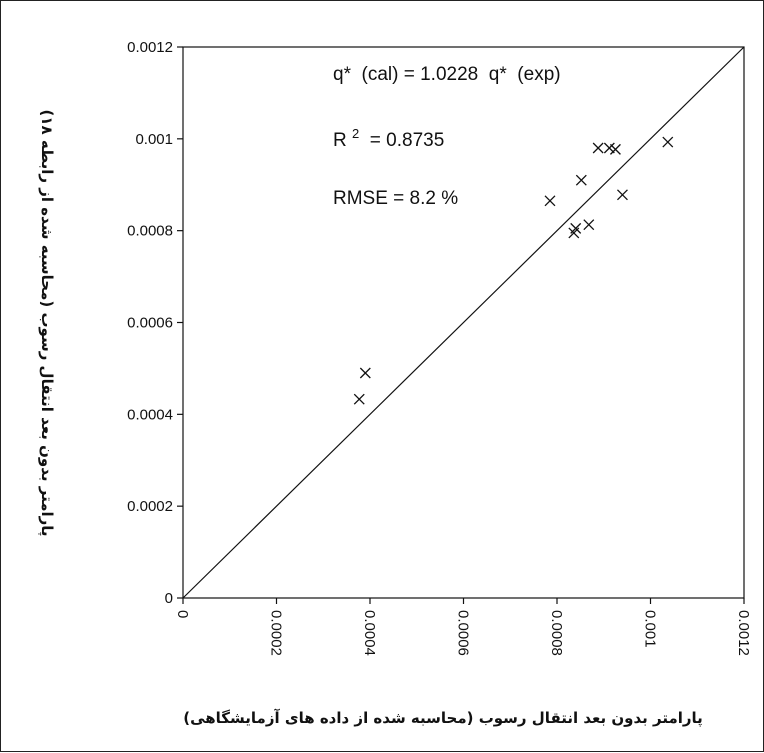 This screenshot has width=764, height=753. I want to click on y-tick-label: 0.0002, so click(150, 506).